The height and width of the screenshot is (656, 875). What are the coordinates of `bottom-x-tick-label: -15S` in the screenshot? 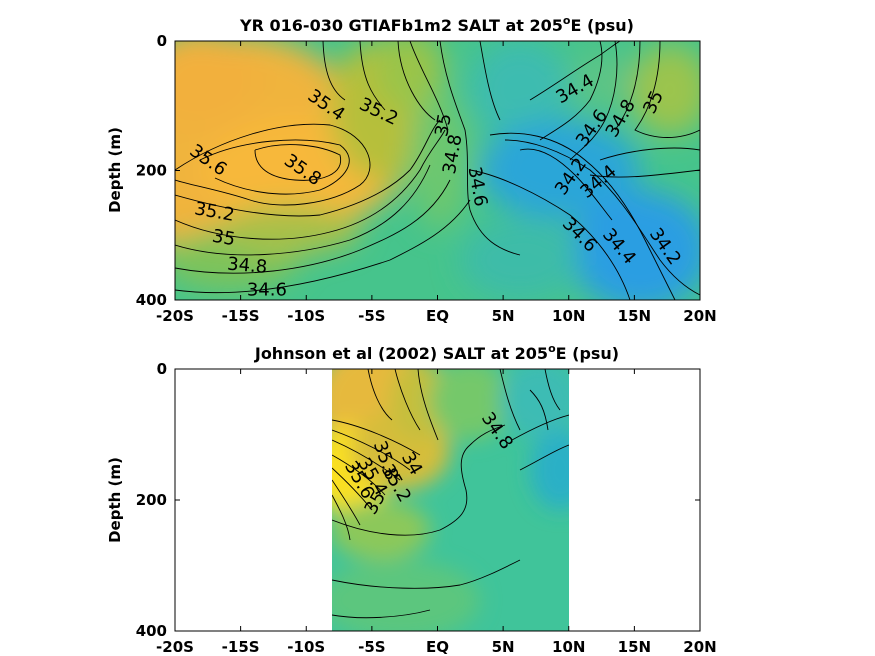 It's located at (241, 647).